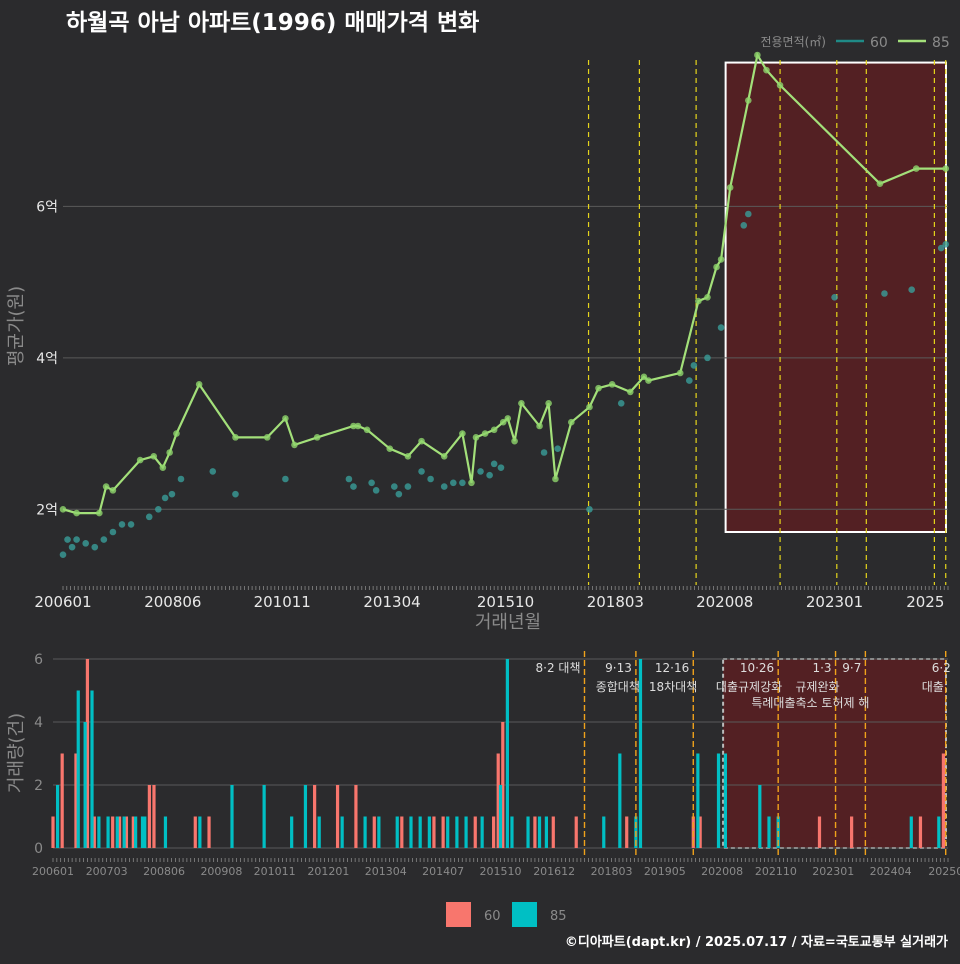 This screenshot has width=960, height=964. What do you see at coordinates (172, 602) in the screenshot?
I see `x-tick-label-top-1: 200806` at bounding box center [172, 602].